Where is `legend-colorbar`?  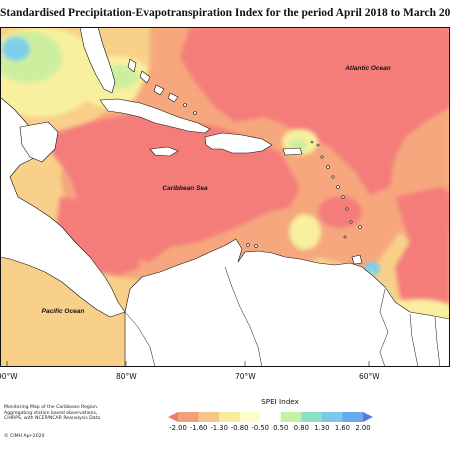 legend-colorbar is located at coordinates (270, 417).